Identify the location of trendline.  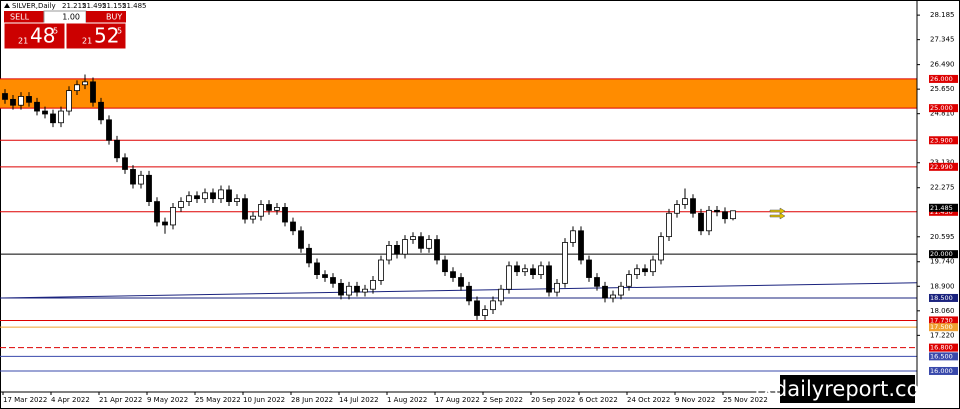
(459, 290).